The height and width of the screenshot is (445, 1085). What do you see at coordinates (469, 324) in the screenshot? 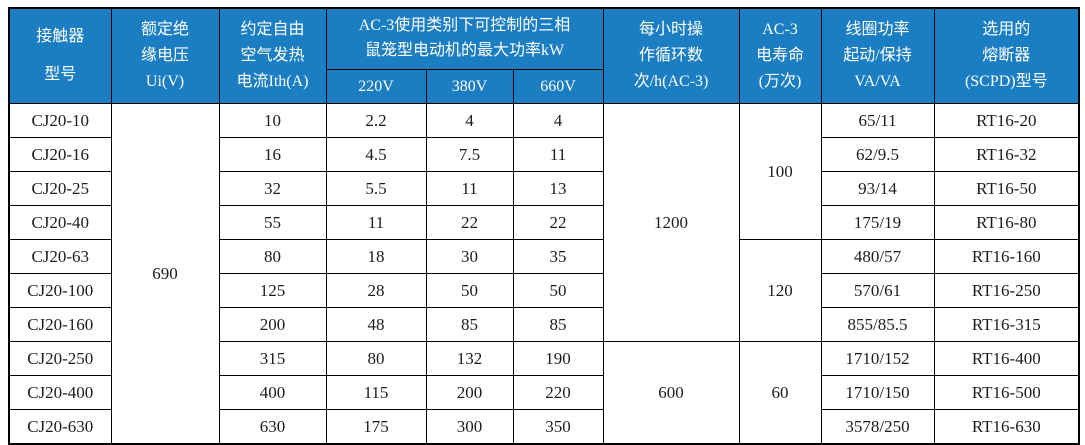
I see `cell-power-380v: 85` at bounding box center [469, 324].